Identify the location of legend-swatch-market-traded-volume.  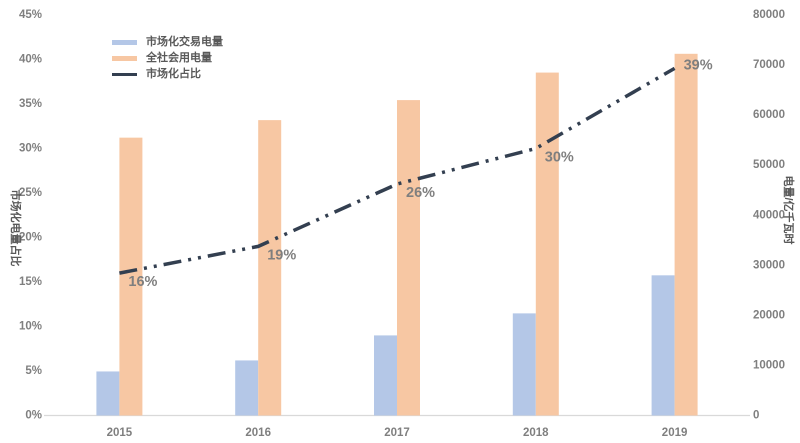
(124, 42).